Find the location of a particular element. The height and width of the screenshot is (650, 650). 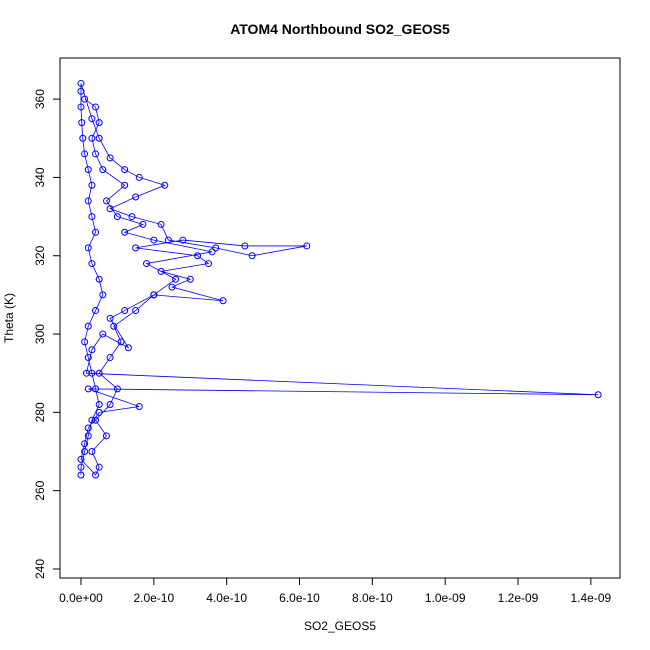

y-tick-label: 340 is located at coordinates (40, 177).